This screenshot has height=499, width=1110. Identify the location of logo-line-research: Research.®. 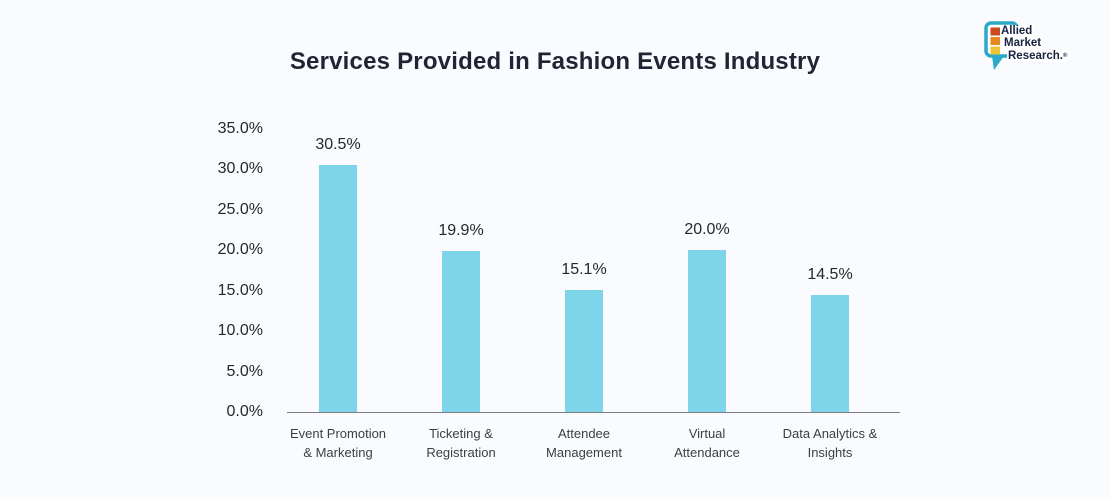
(1038, 56).